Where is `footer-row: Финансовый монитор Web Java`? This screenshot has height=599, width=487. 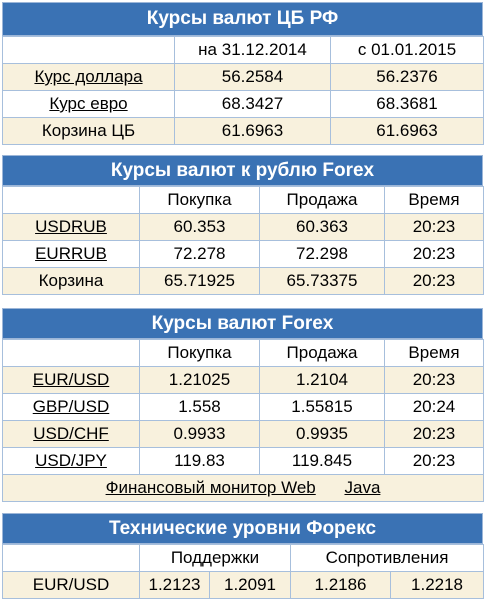 footer-row: Финансовый монитор Web Java is located at coordinates (243, 488).